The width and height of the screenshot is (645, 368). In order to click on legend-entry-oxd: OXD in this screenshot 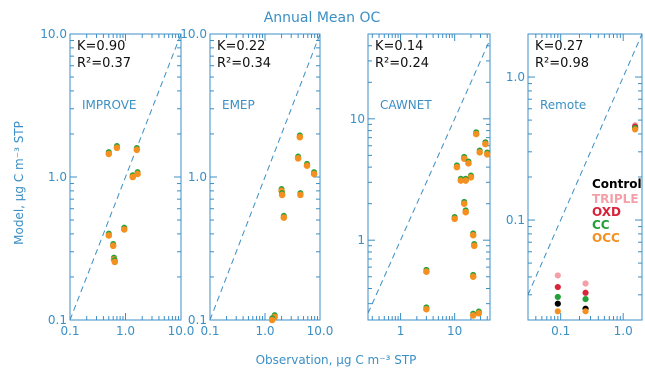, I will do `click(606, 212)`.